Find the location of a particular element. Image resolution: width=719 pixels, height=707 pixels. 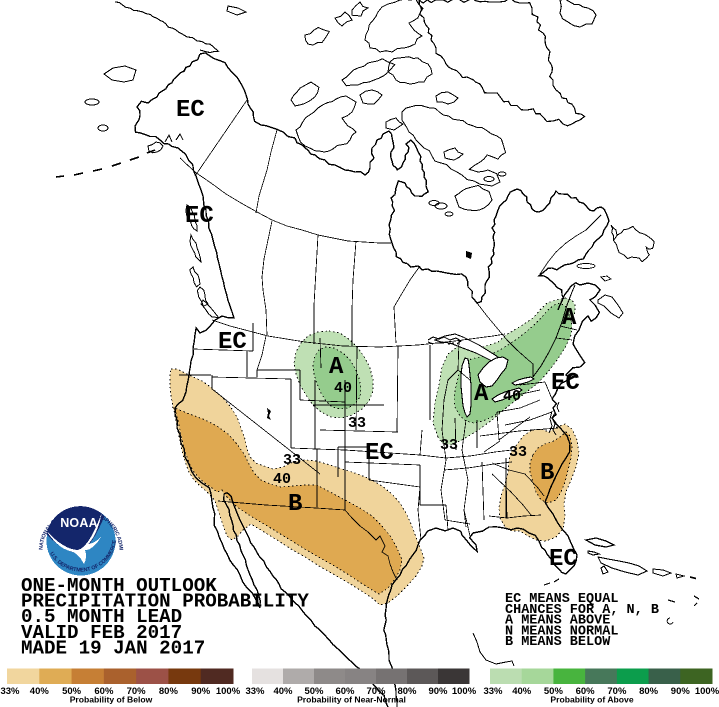

svg-text: MADE 19 JAN 2017 is located at coordinates (113, 648).